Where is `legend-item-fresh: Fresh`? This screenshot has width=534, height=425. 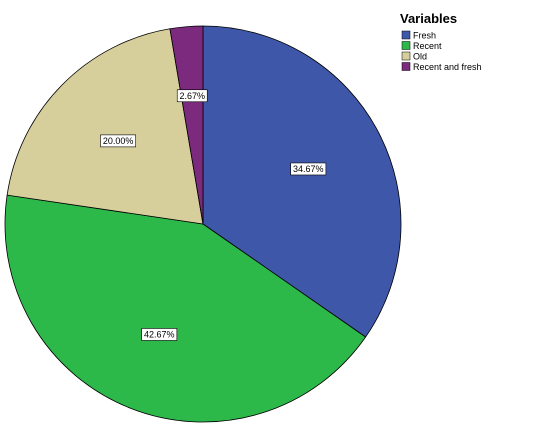
legend-item-fresh: Fresh is located at coordinates (418, 35).